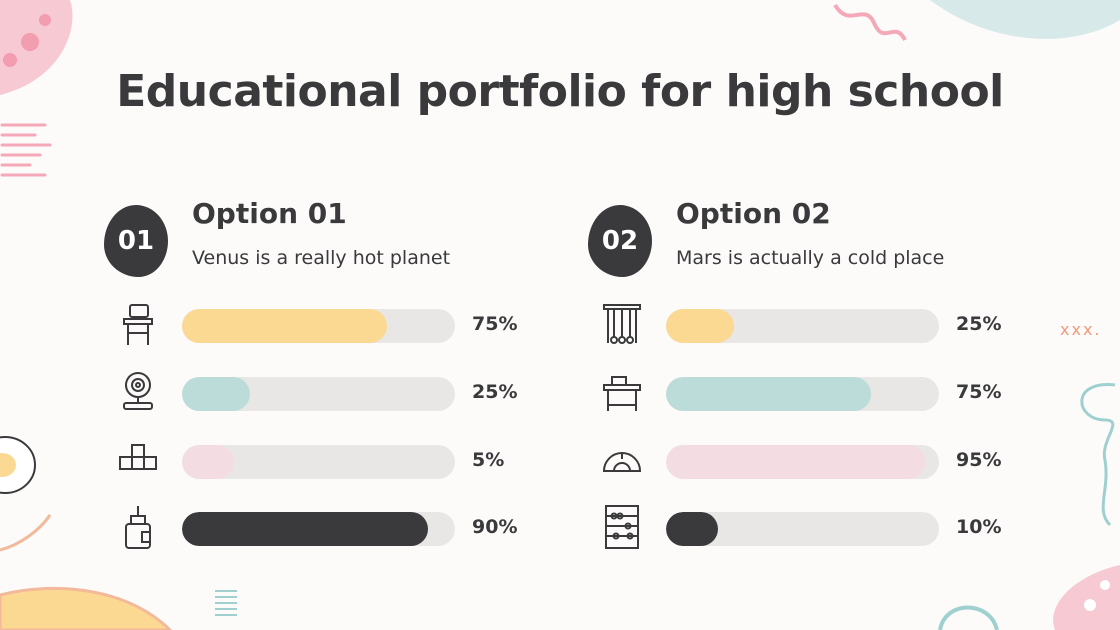  I want to click on decorative-xxx: xxx., so click(1081, 329).